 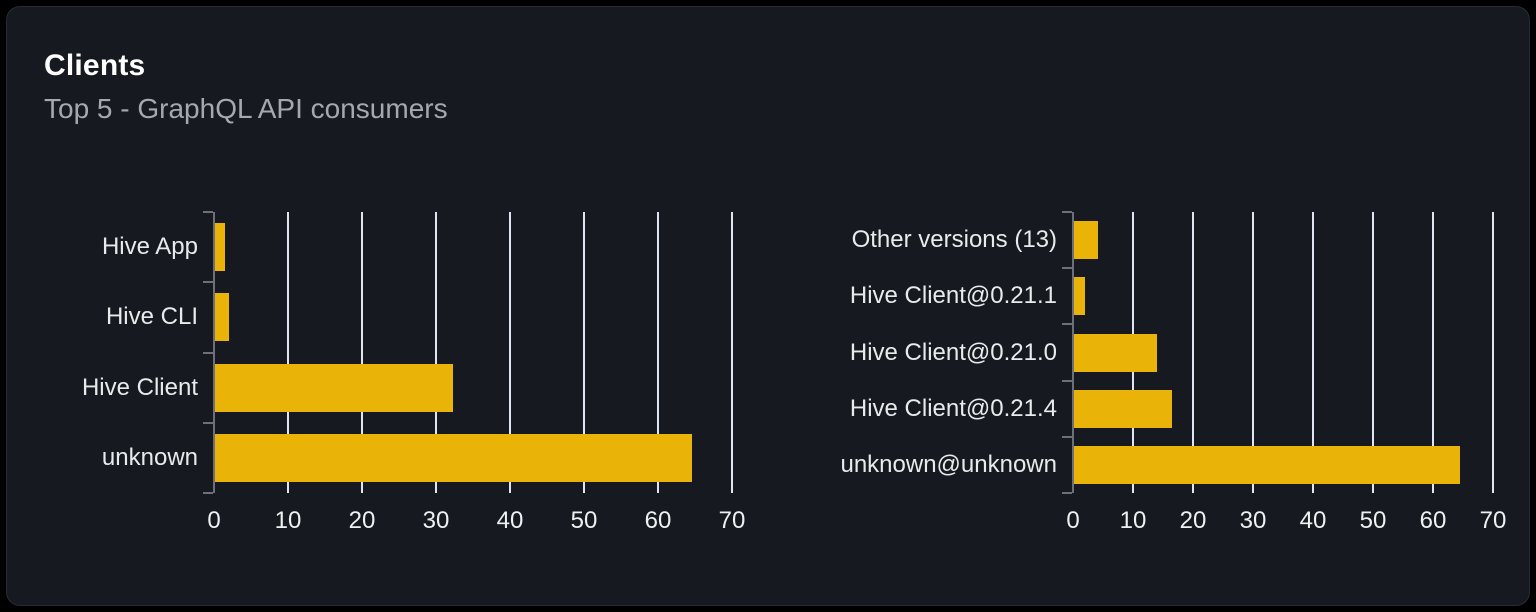 I want to click on card-title: Clients, so click(x=95, y=65).